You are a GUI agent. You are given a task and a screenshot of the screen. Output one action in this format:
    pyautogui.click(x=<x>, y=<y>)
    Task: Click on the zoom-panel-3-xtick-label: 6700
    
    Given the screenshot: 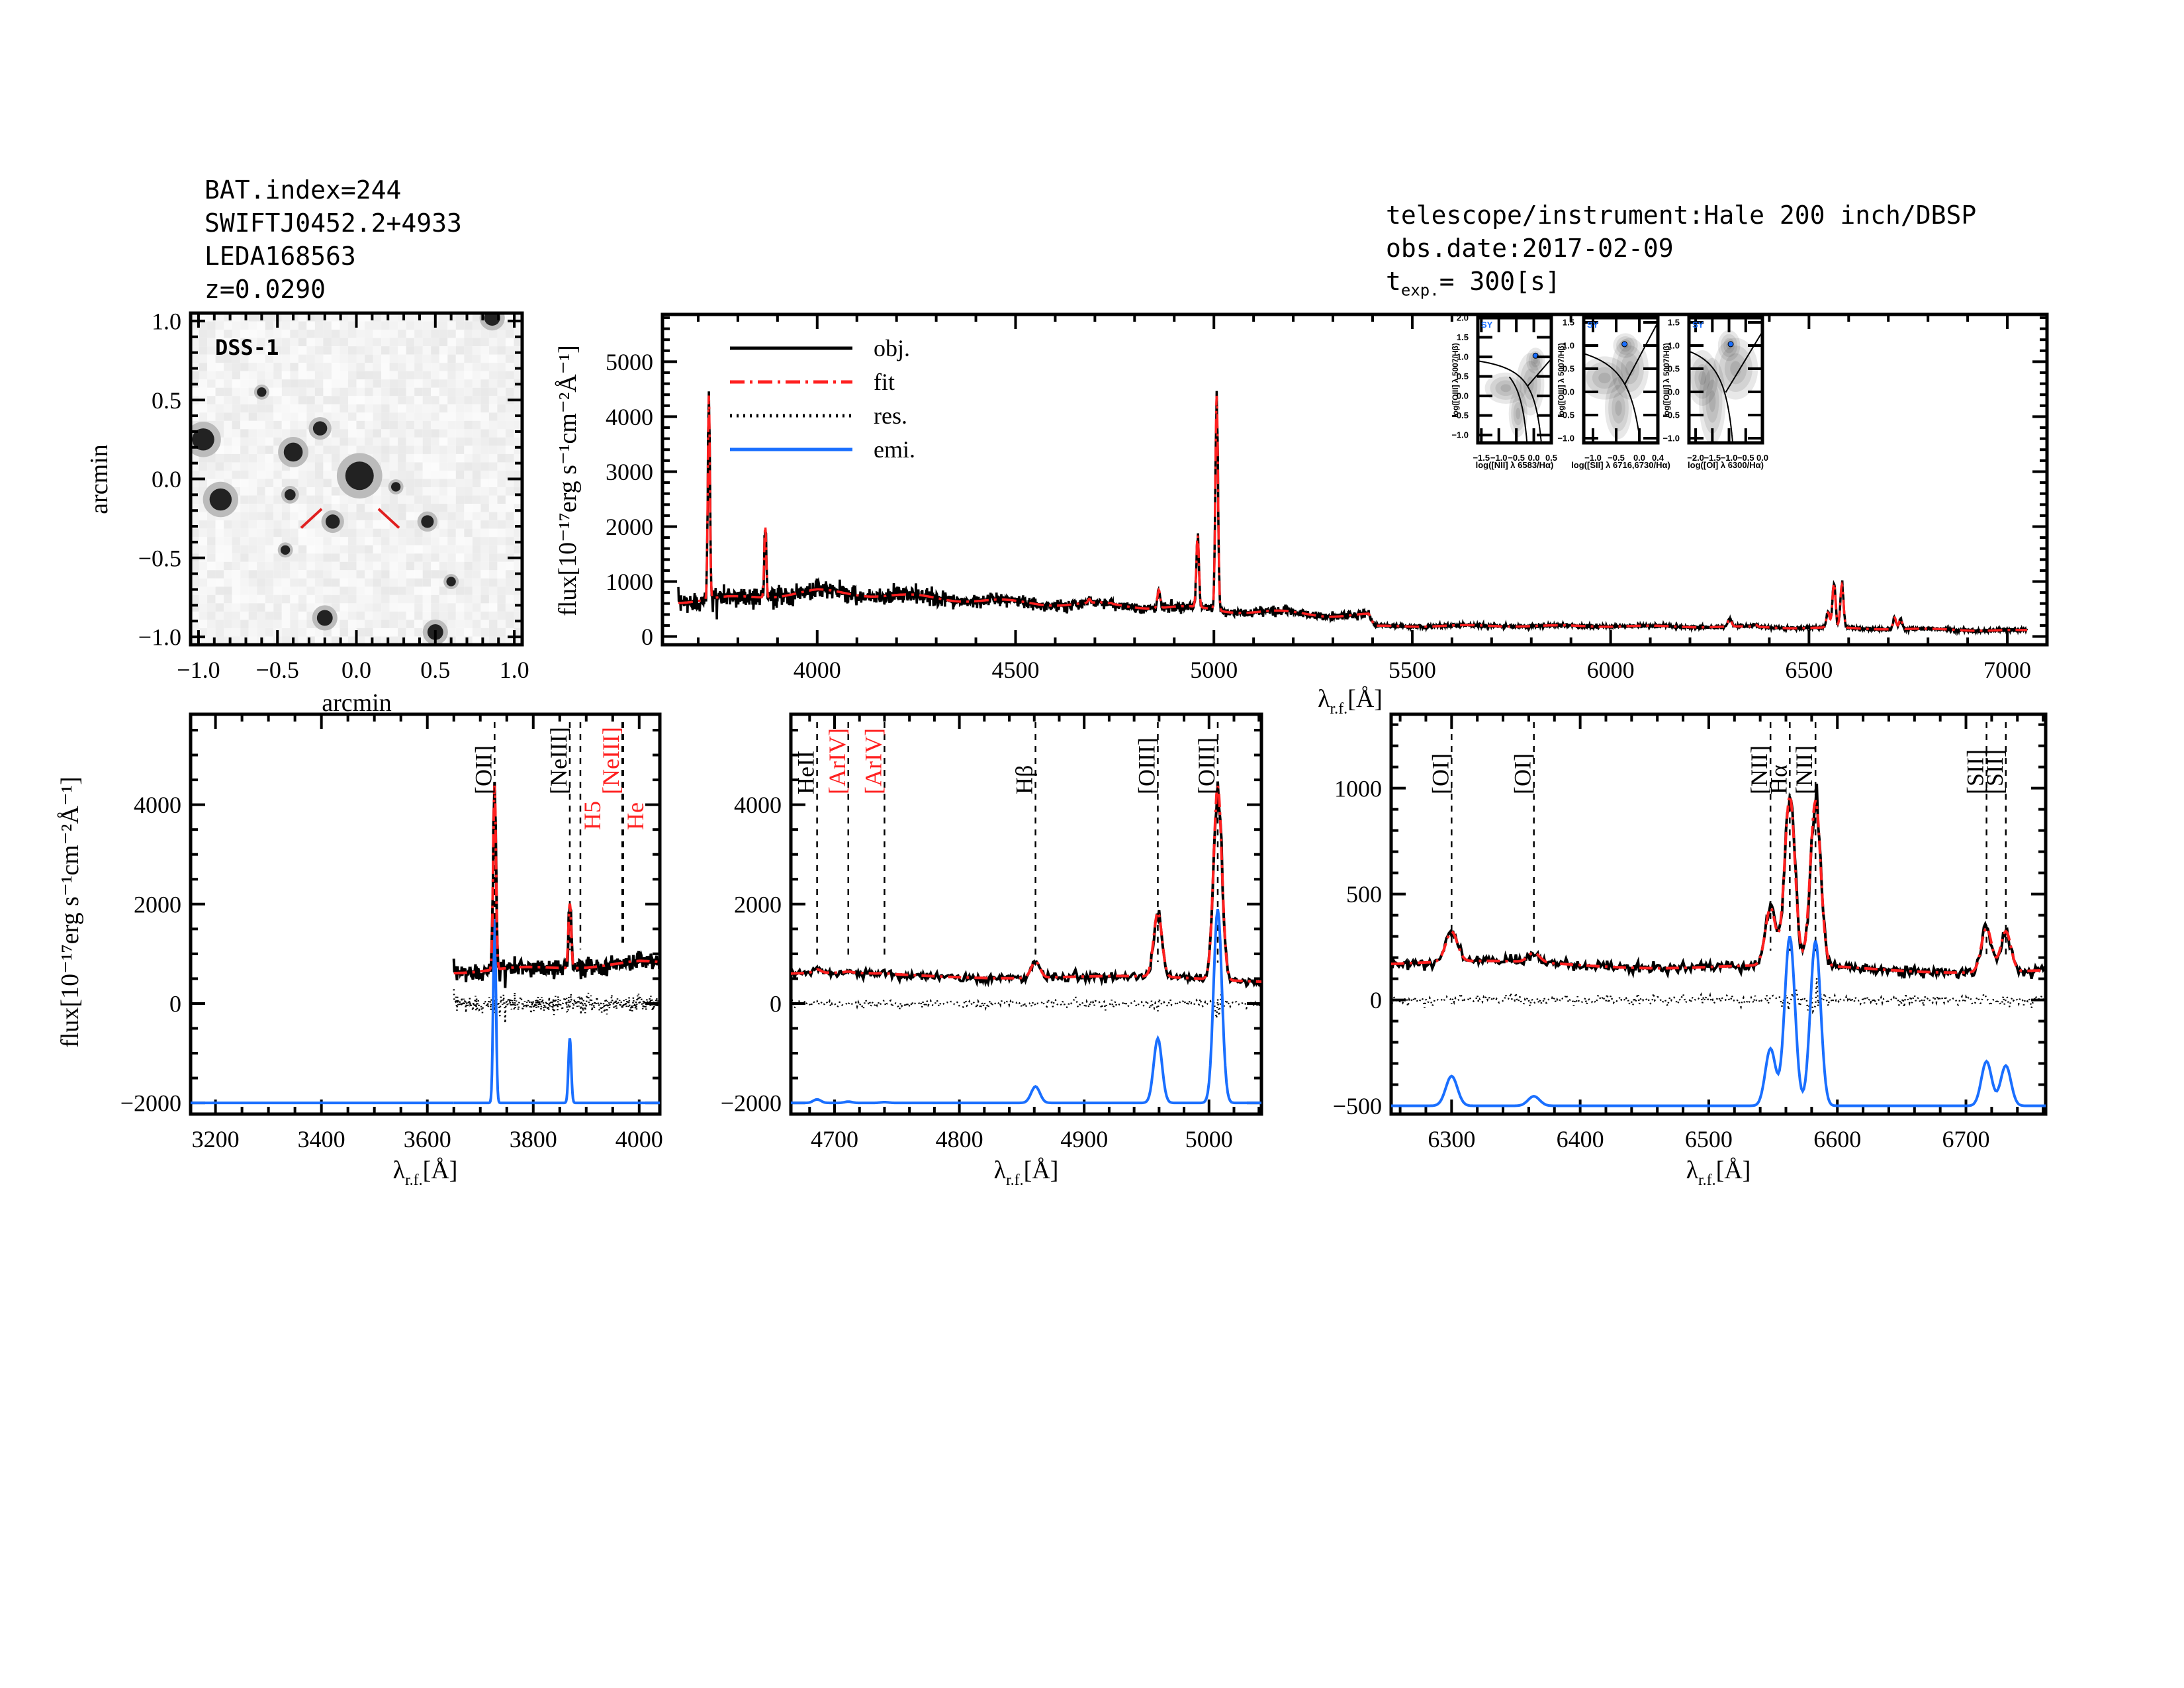 What is the action you would take?
    pyautogui.click(x=1966, y=1139)
    